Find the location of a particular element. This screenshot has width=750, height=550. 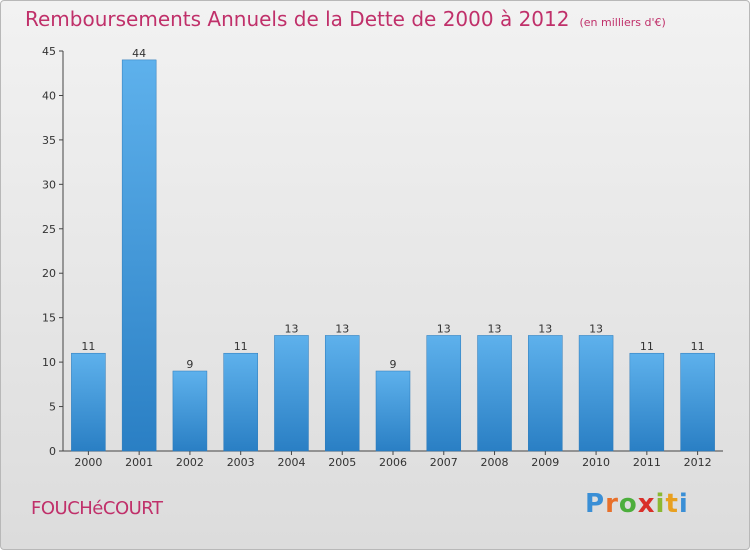

x-tick-label-2005: 2005 is located at coordinates (342, 462).